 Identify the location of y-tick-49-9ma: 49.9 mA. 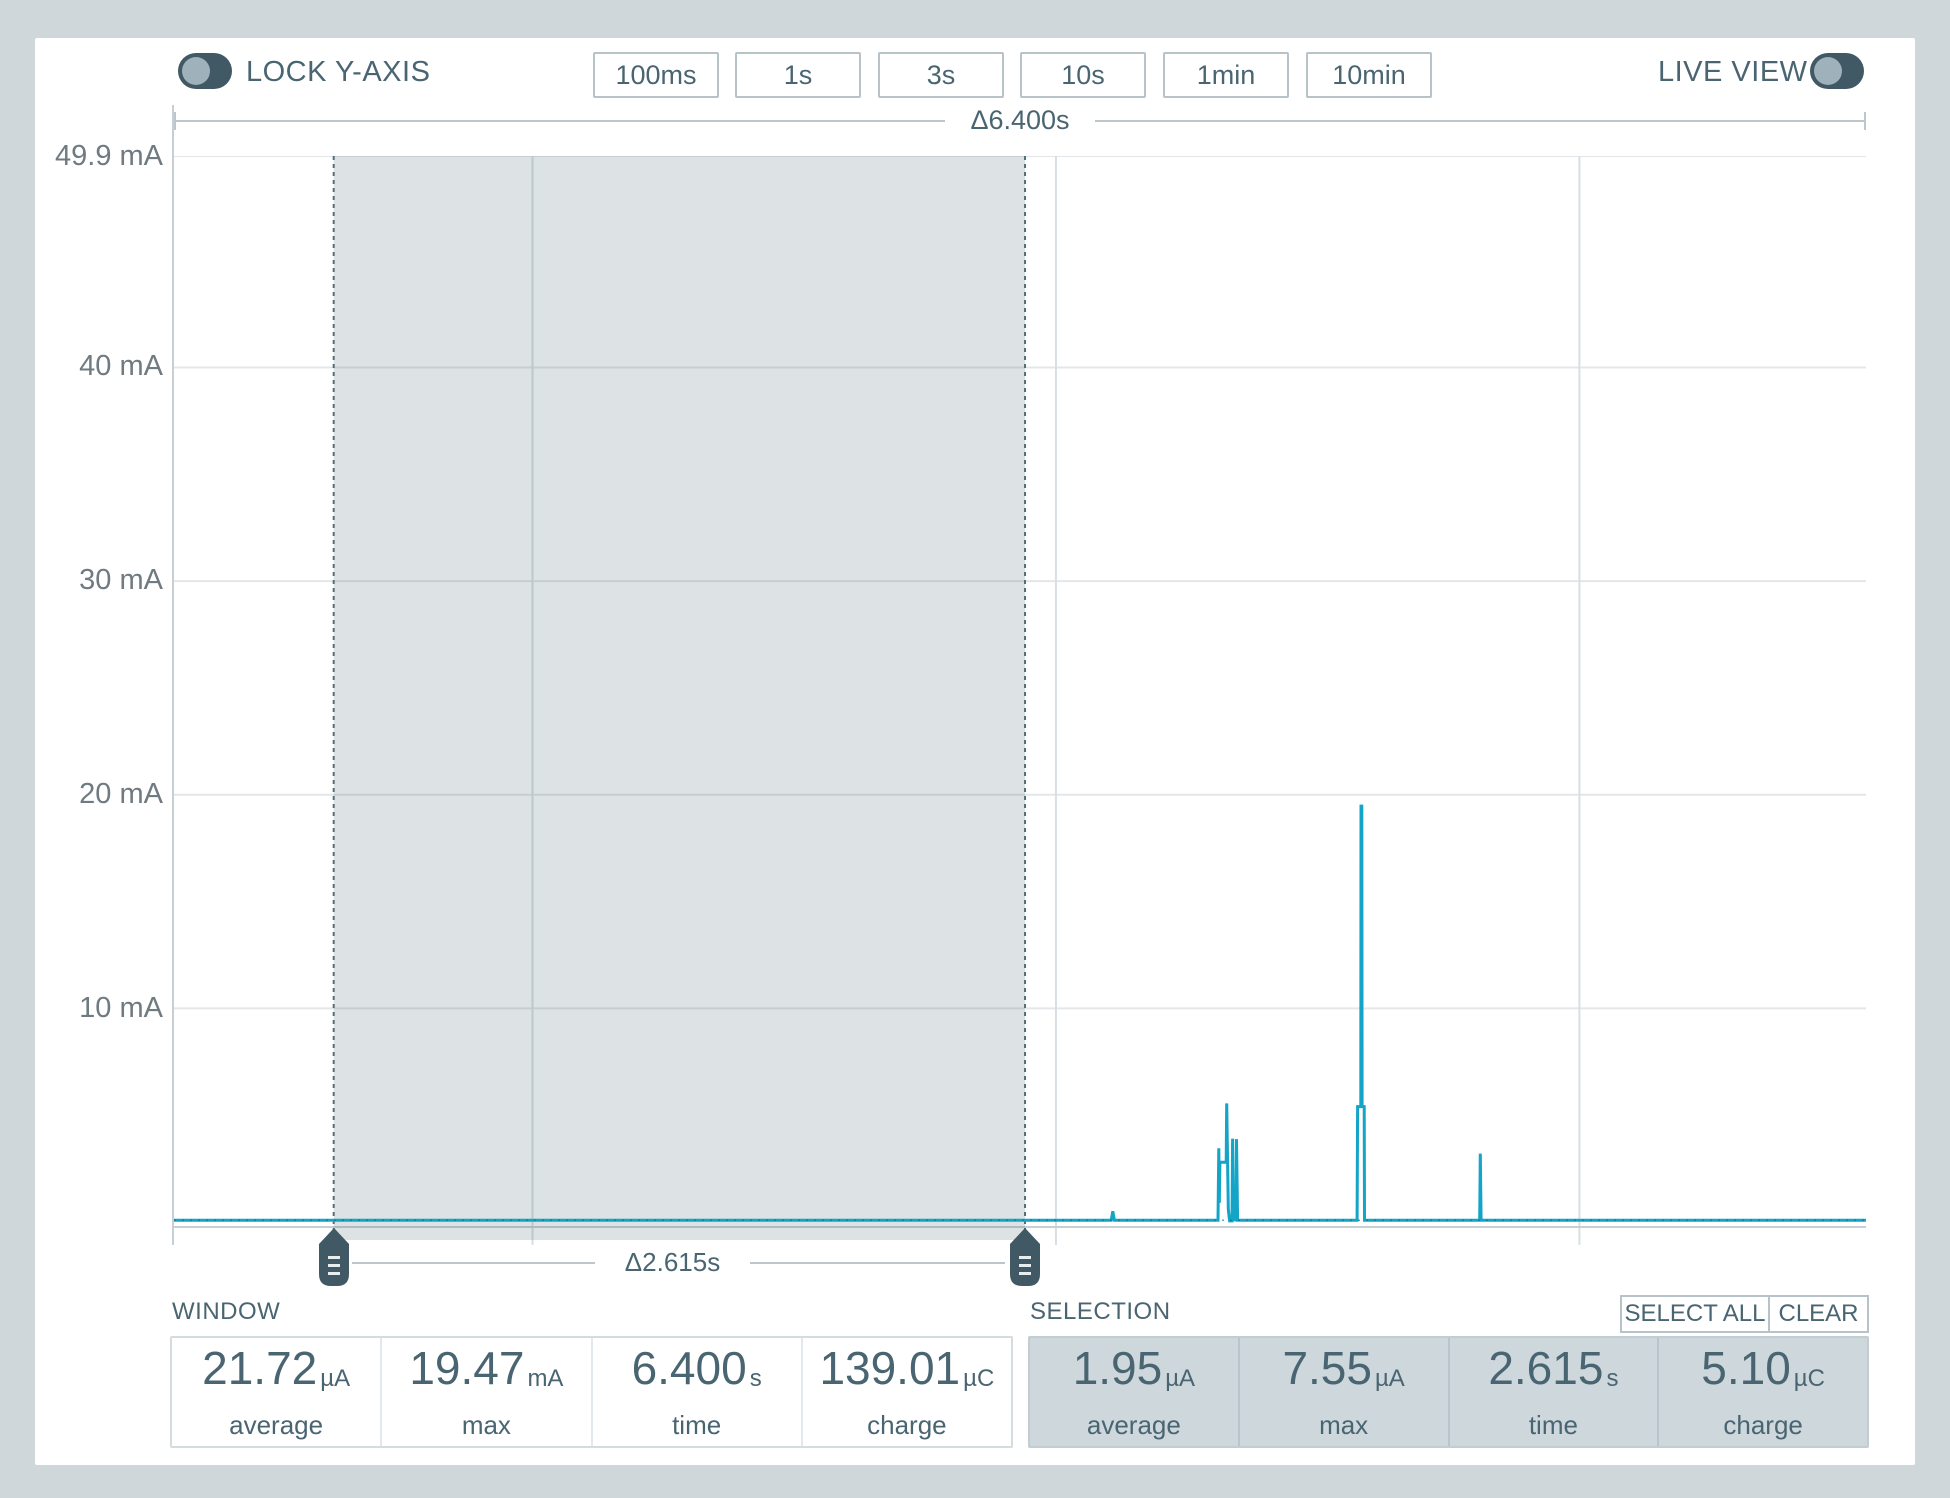
(109, 156).